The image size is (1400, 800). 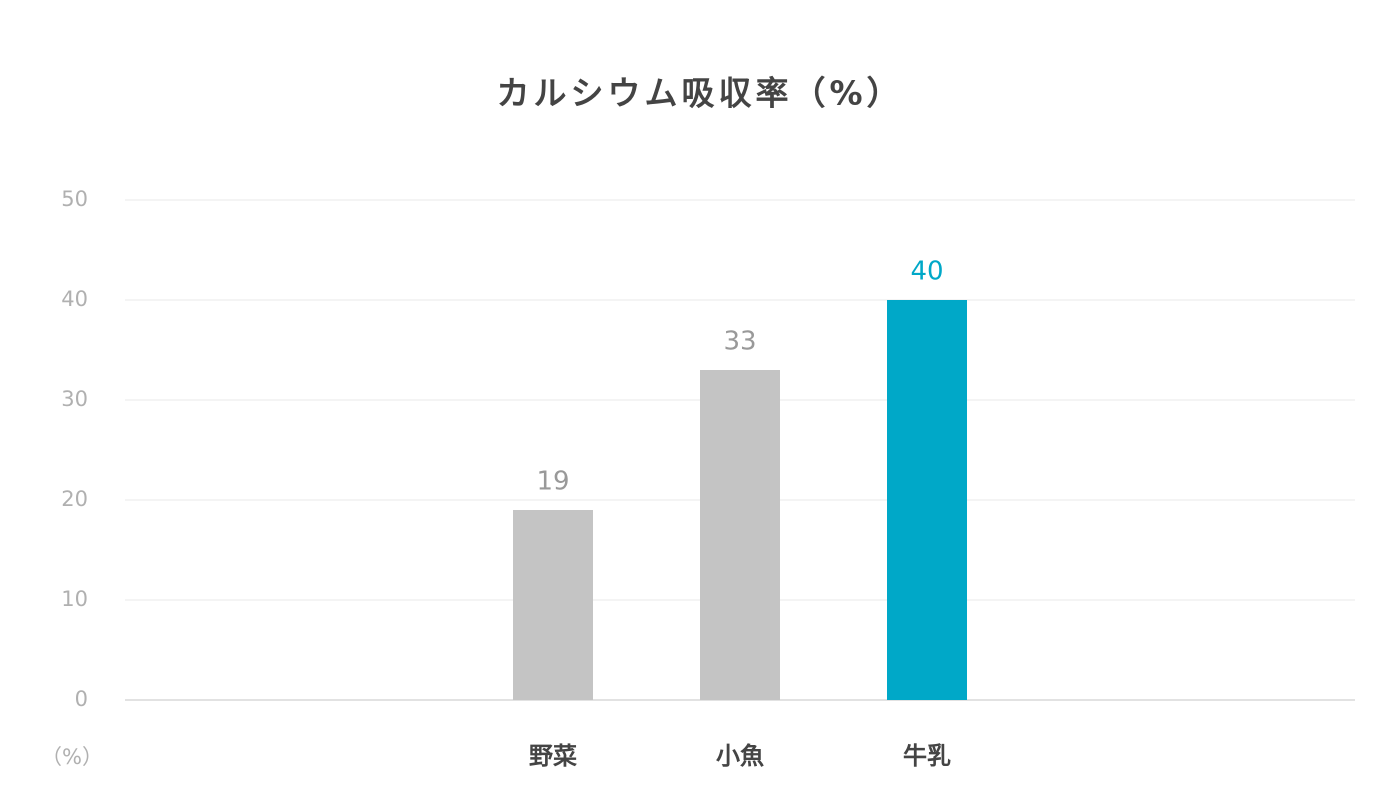 What do you see at coordinates (74, 399) in the screenshot?
I see `y-tick-label: 30` at bounding box center [74, 399].